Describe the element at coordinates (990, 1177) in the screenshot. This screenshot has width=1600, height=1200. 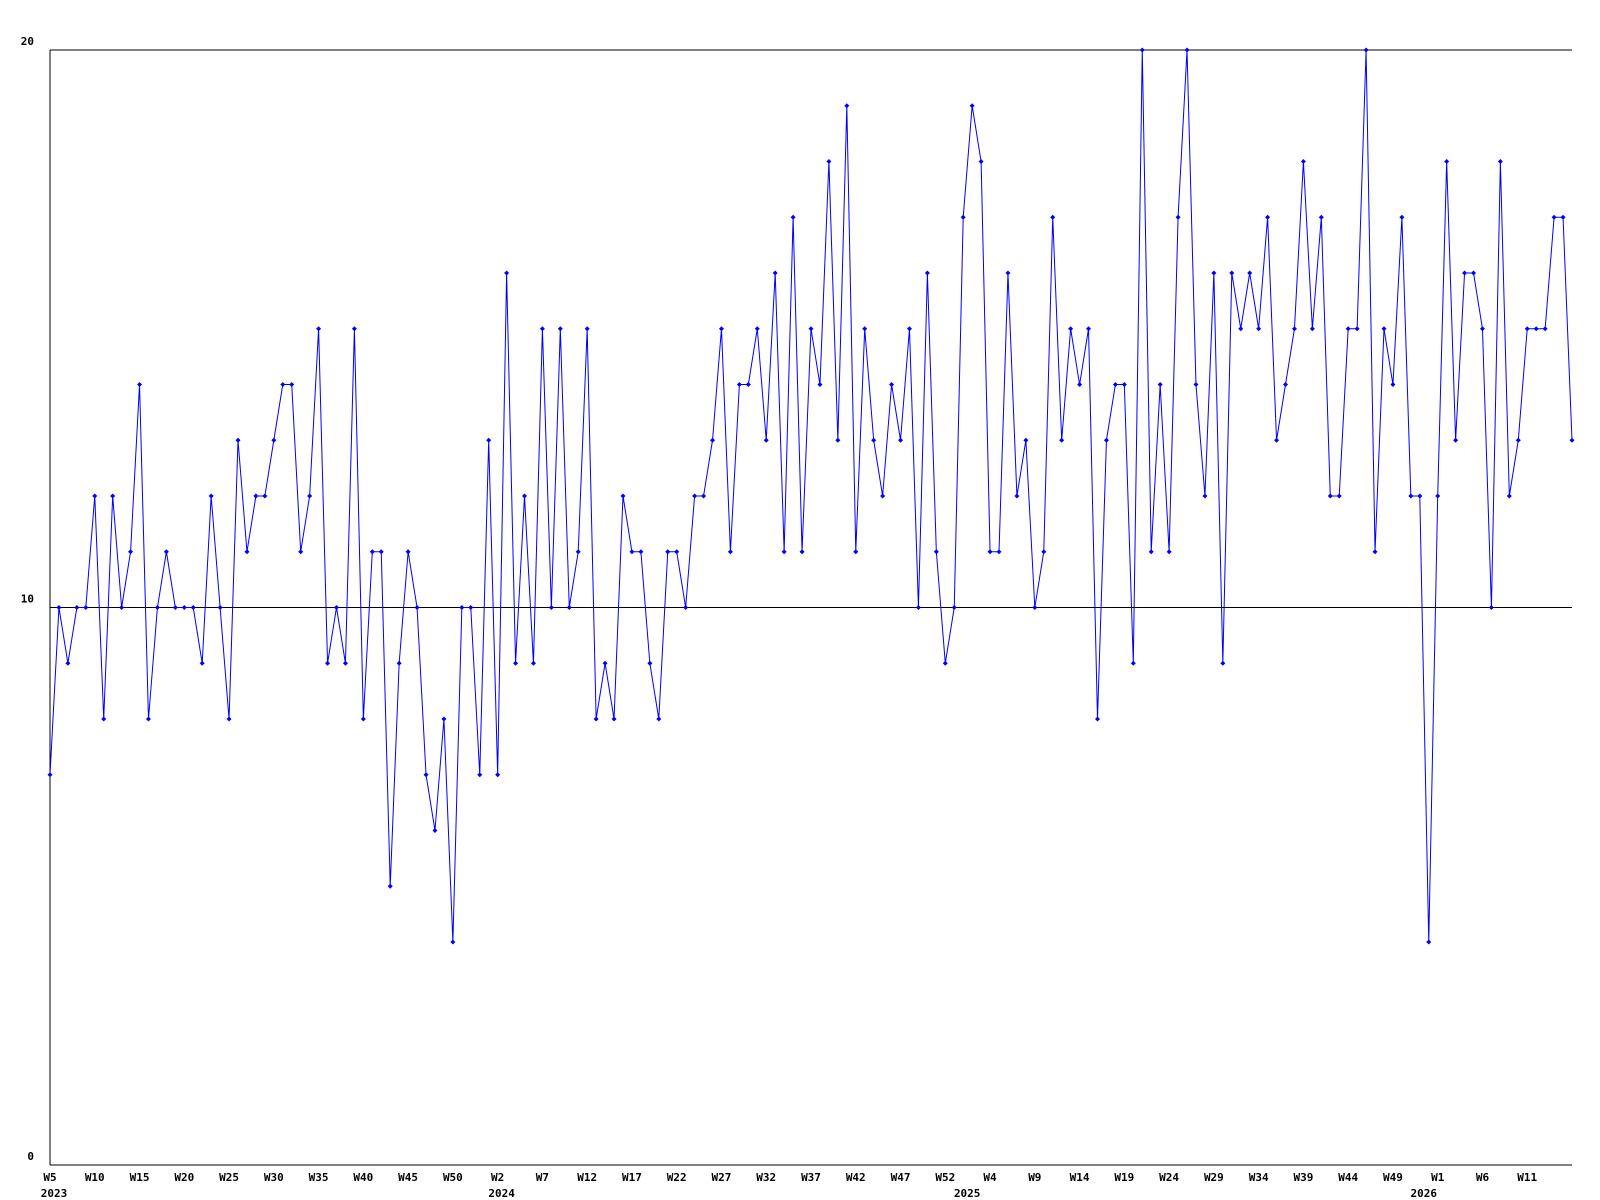
I see `x-tick-label: W4` at that location.